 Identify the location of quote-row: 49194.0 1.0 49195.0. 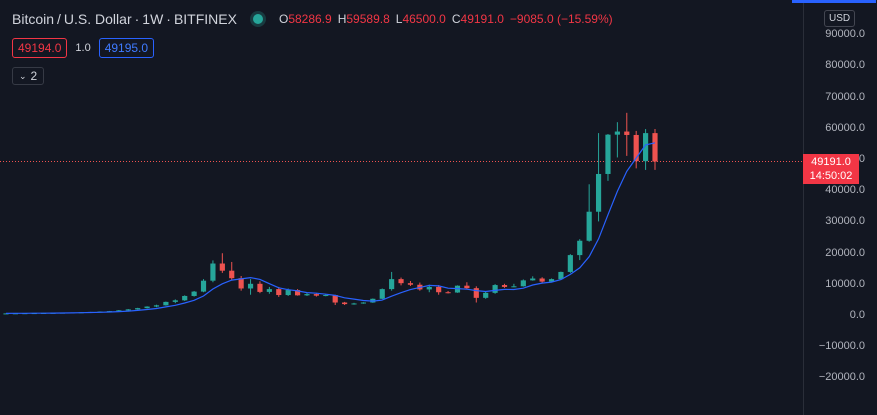
(83, 48).